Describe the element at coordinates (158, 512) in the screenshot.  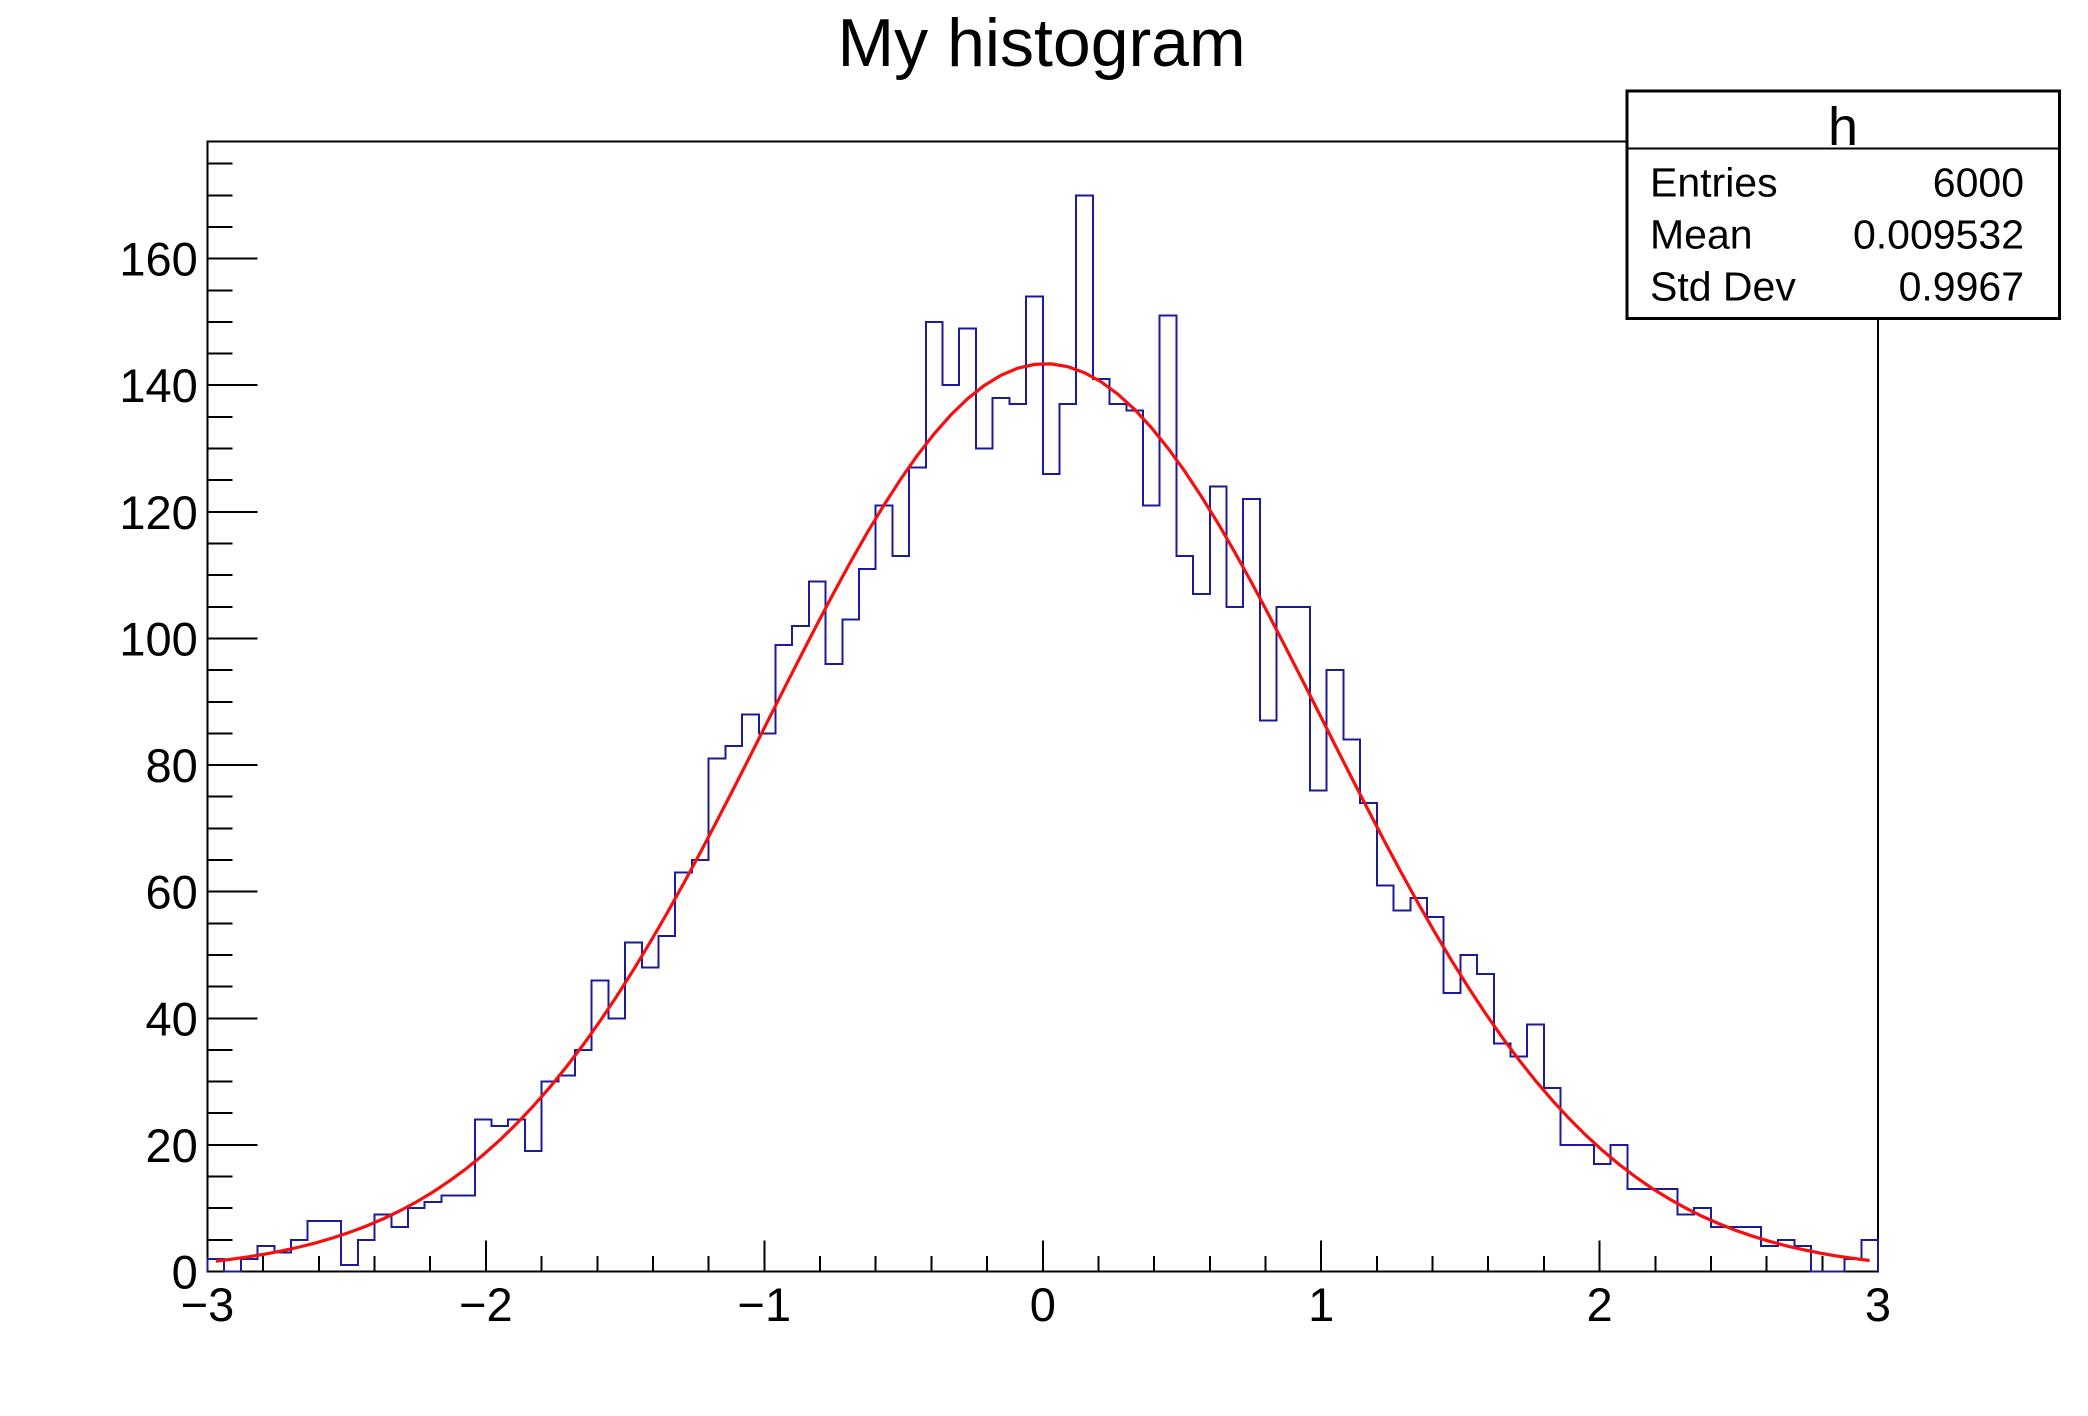
I see `svg-text: 120` at that location.